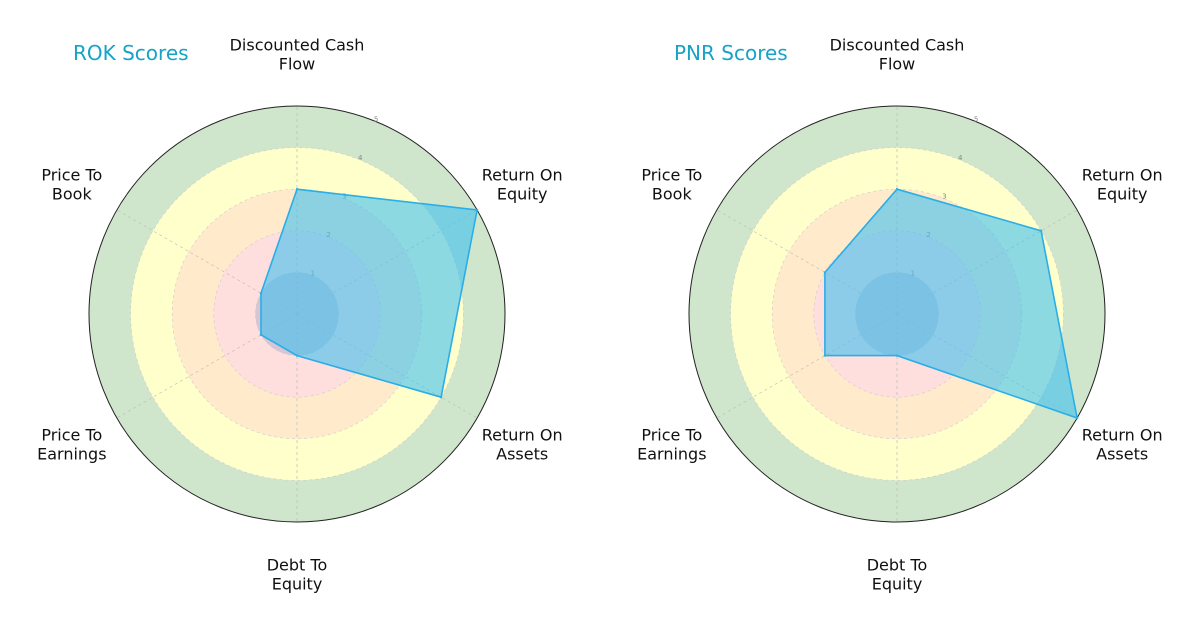  Describe the element at coordinates (897, 565) in the screenshot. I see `pnr-axis-label-4-line-1: Debt To` at that location.